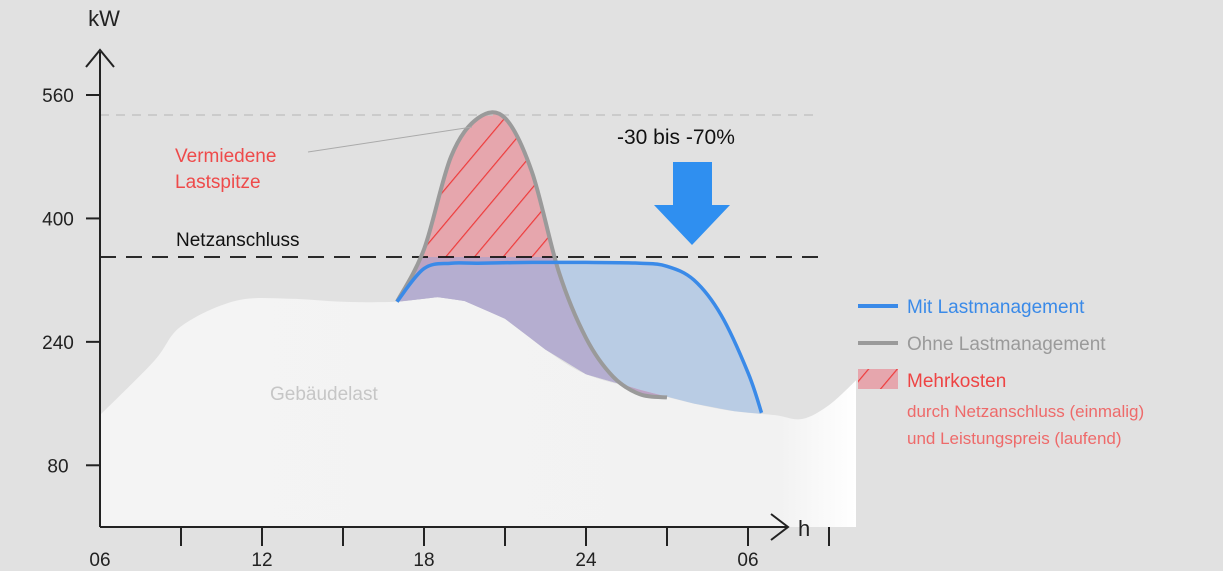  Describe the element at coordinates (238, 240) in the screenshot. I see `netzanschluss-label: Netzanschluss` at that location.